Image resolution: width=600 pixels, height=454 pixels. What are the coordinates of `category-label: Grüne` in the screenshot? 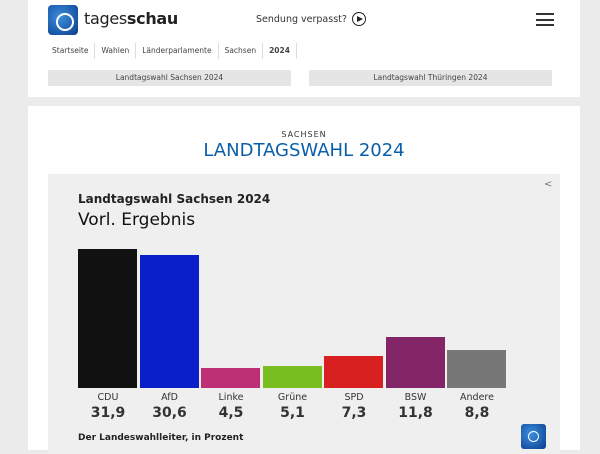 It's located at (292, 397).